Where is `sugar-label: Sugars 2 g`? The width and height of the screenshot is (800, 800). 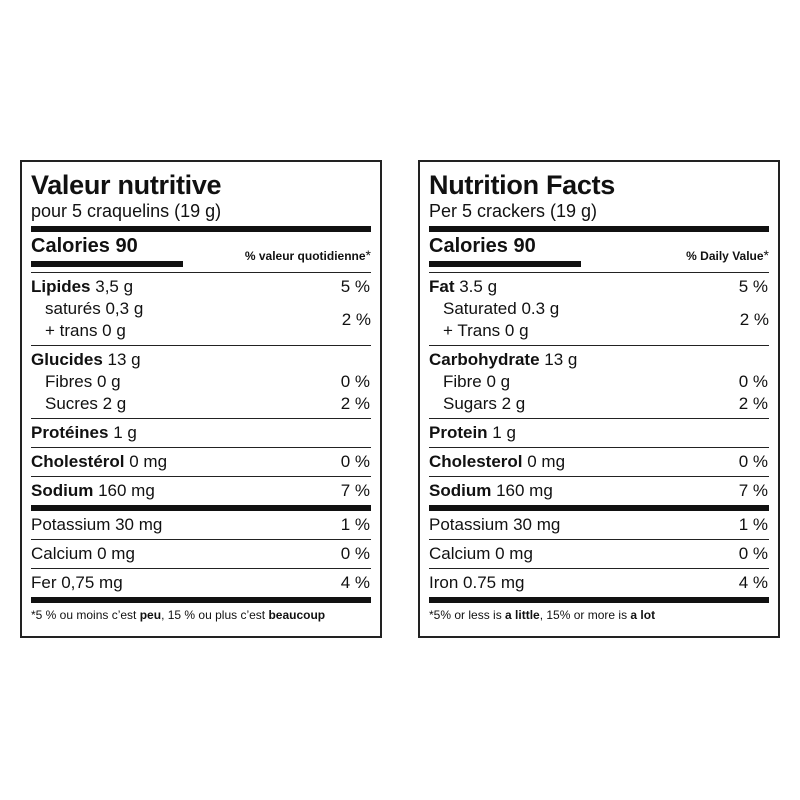 sugar-label: Sugars 2 g is located at coordinates (484, 403).